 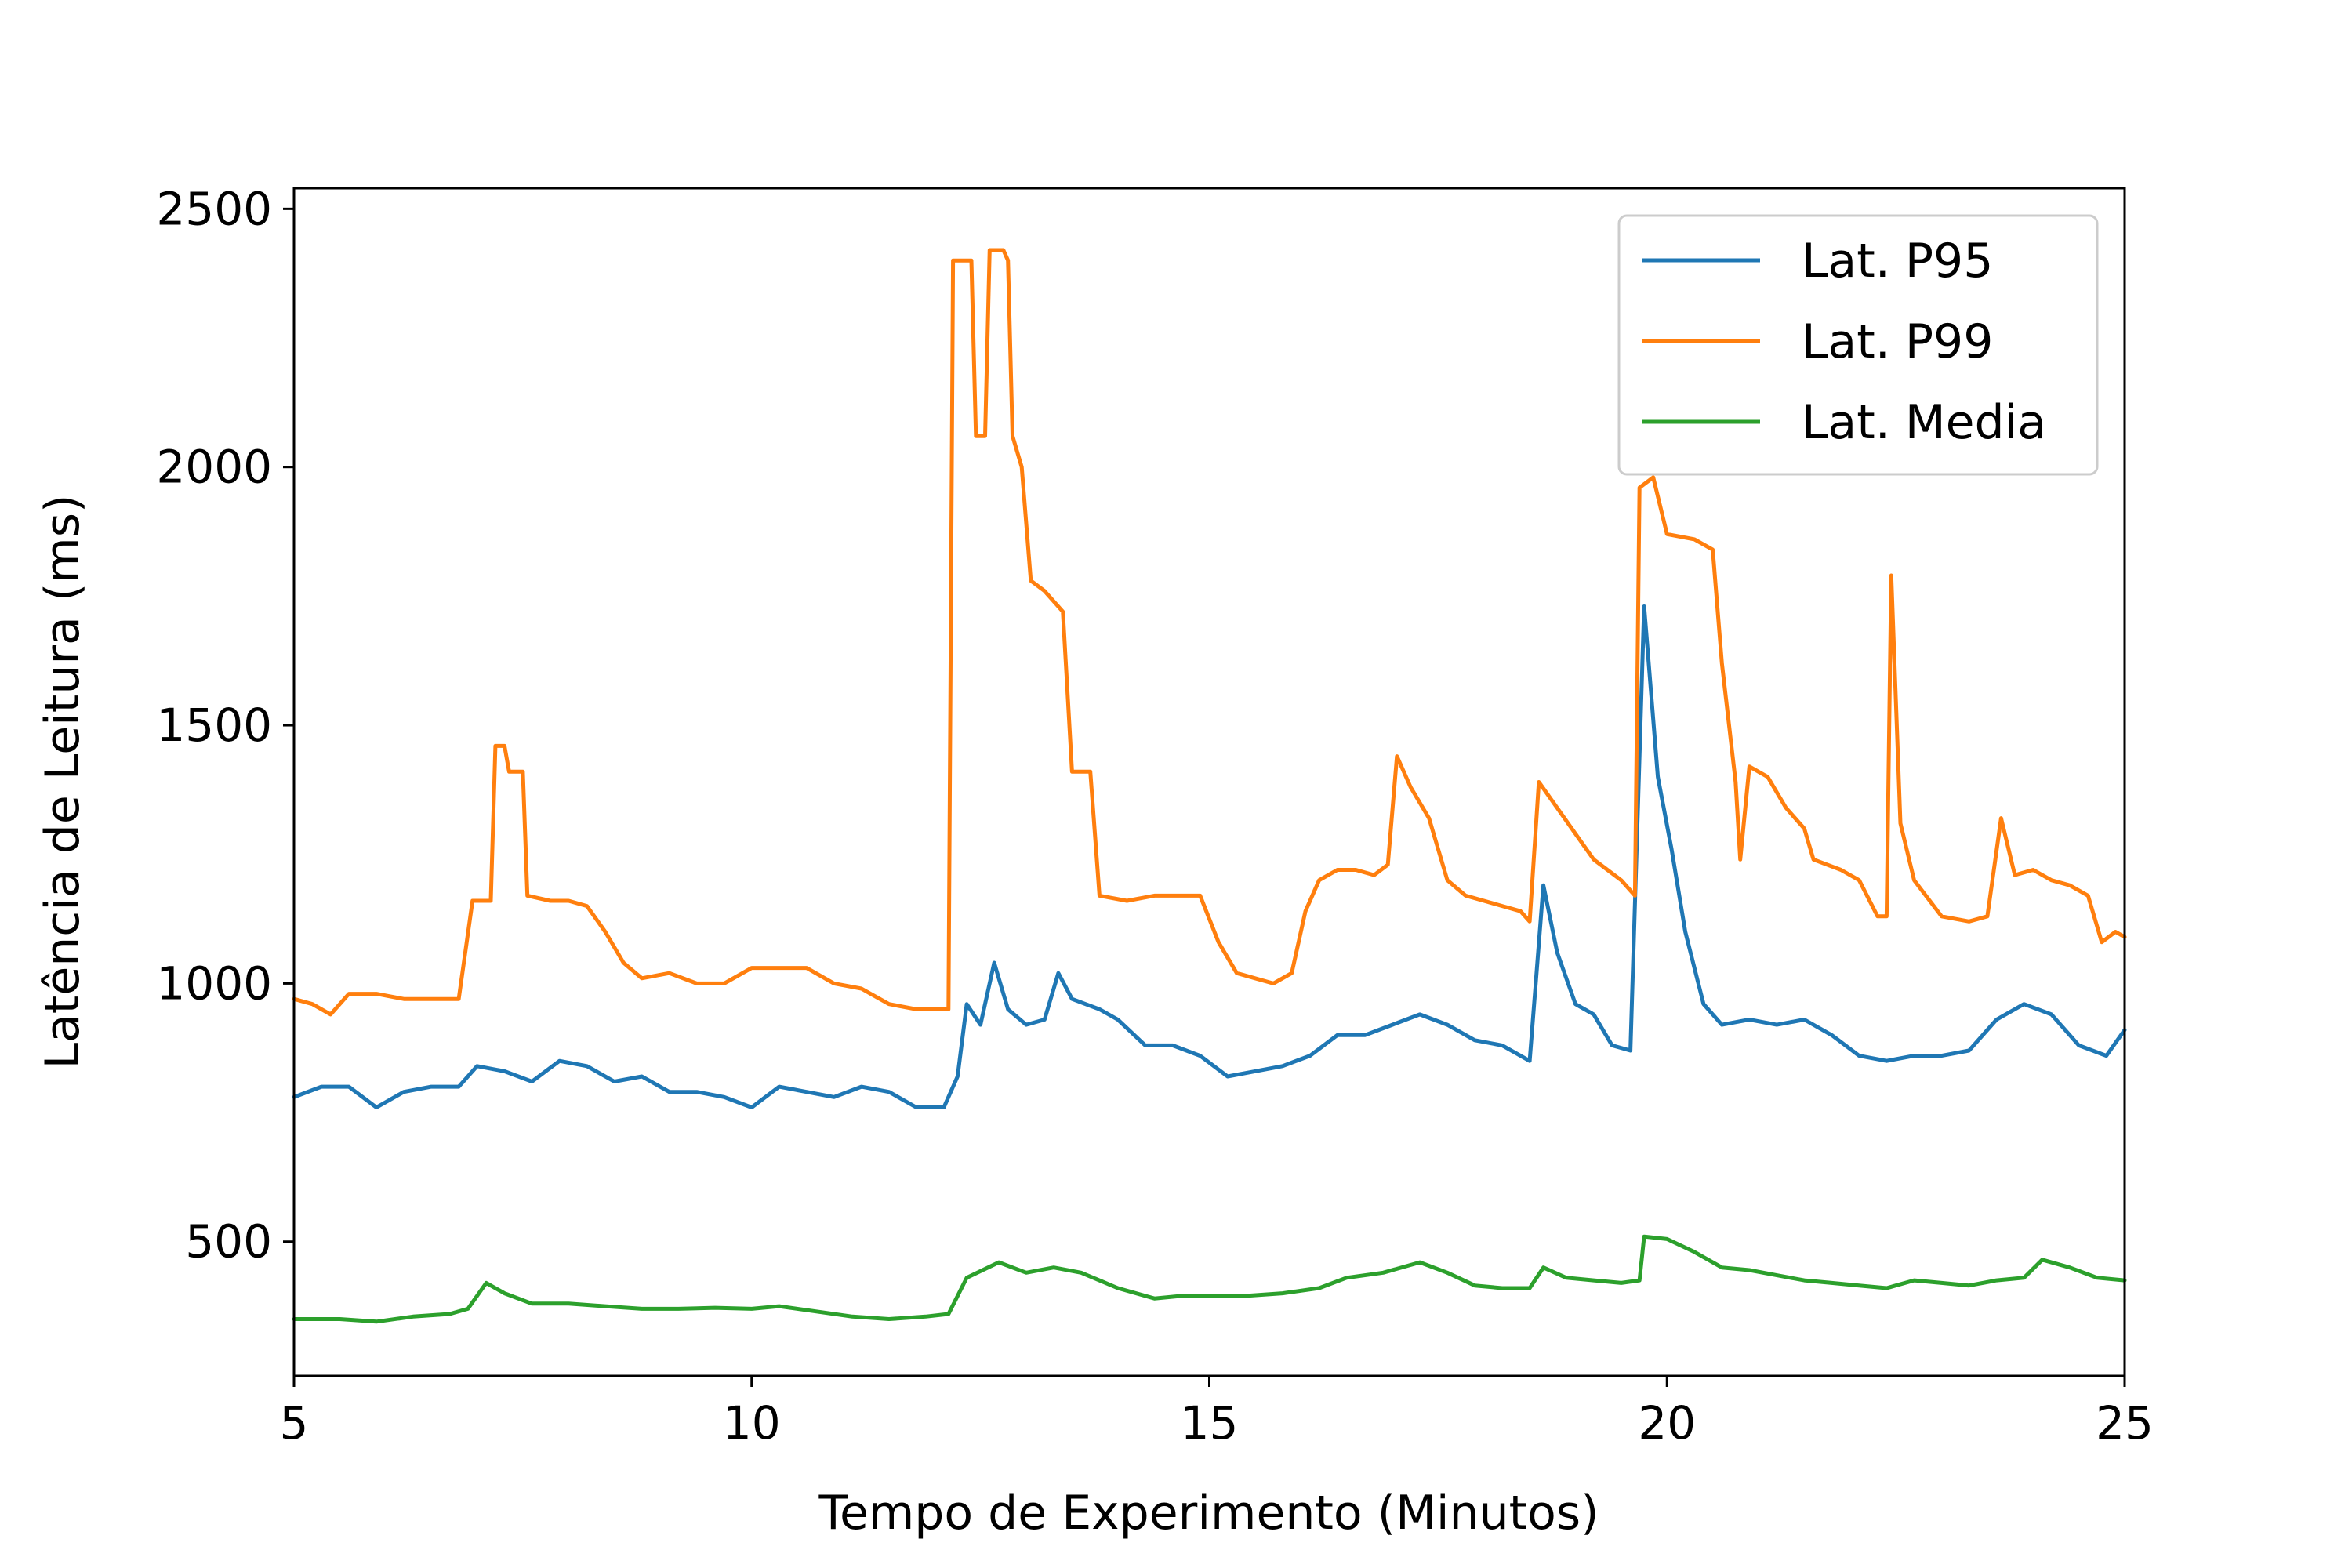 What do you see at coordinates (1897, 261) in the screenshot?
I see `legend-label-1: Lat. P95` at bounding box center [1897, 261].